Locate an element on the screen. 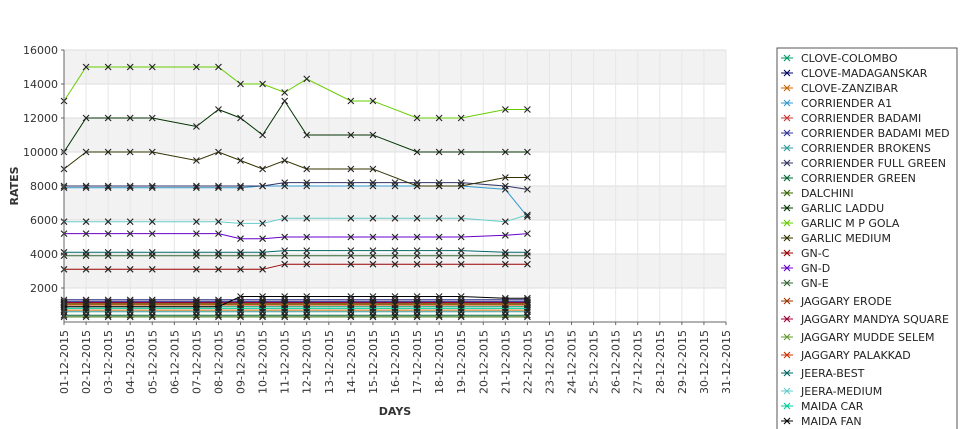 The image size is (975, 429). x-tick-label: 26-12-2015 is located at coordinates (616, 362).